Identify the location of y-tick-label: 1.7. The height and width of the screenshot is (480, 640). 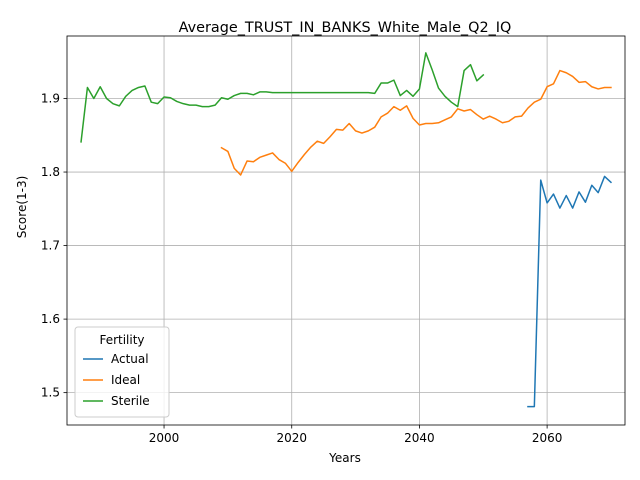
(50, 246).